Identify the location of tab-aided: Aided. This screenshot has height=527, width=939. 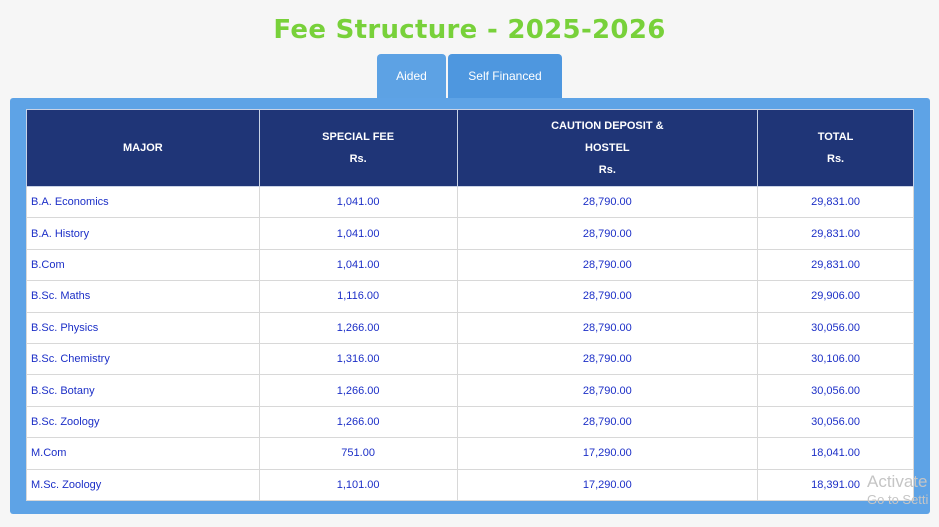
(411, 76).